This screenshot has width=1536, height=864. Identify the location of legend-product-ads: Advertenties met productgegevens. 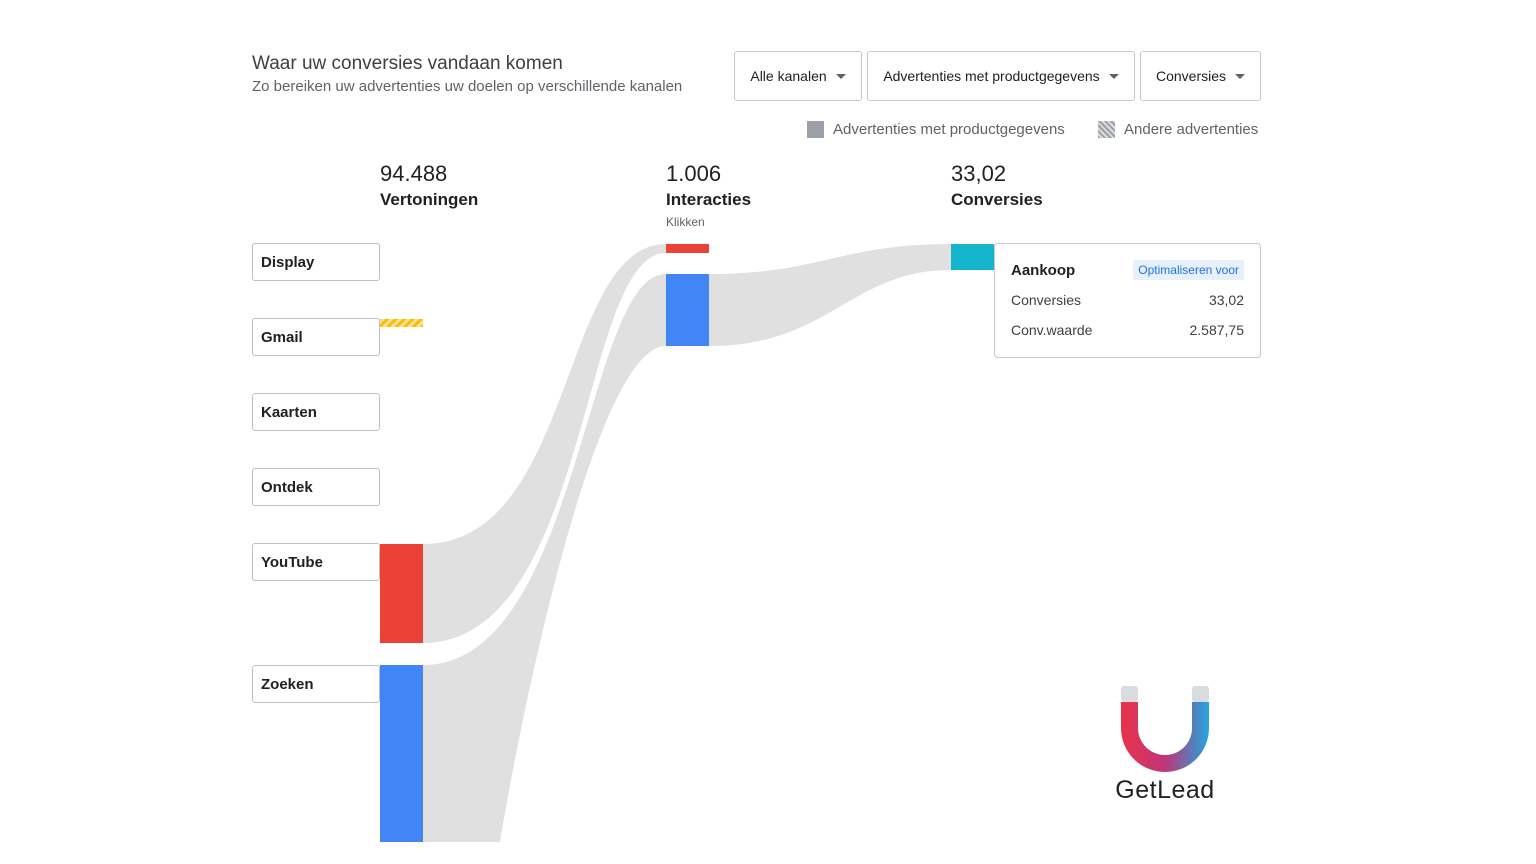
(936, 129).